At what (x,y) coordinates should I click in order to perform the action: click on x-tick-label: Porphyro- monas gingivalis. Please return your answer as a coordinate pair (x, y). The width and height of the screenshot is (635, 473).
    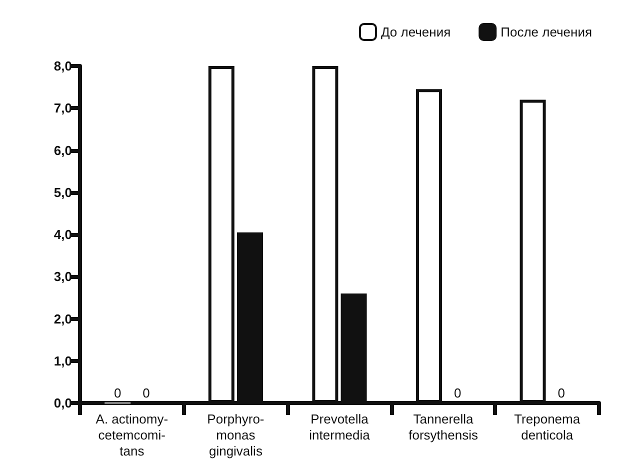
    Looking at the image, I should click on (235, 435).